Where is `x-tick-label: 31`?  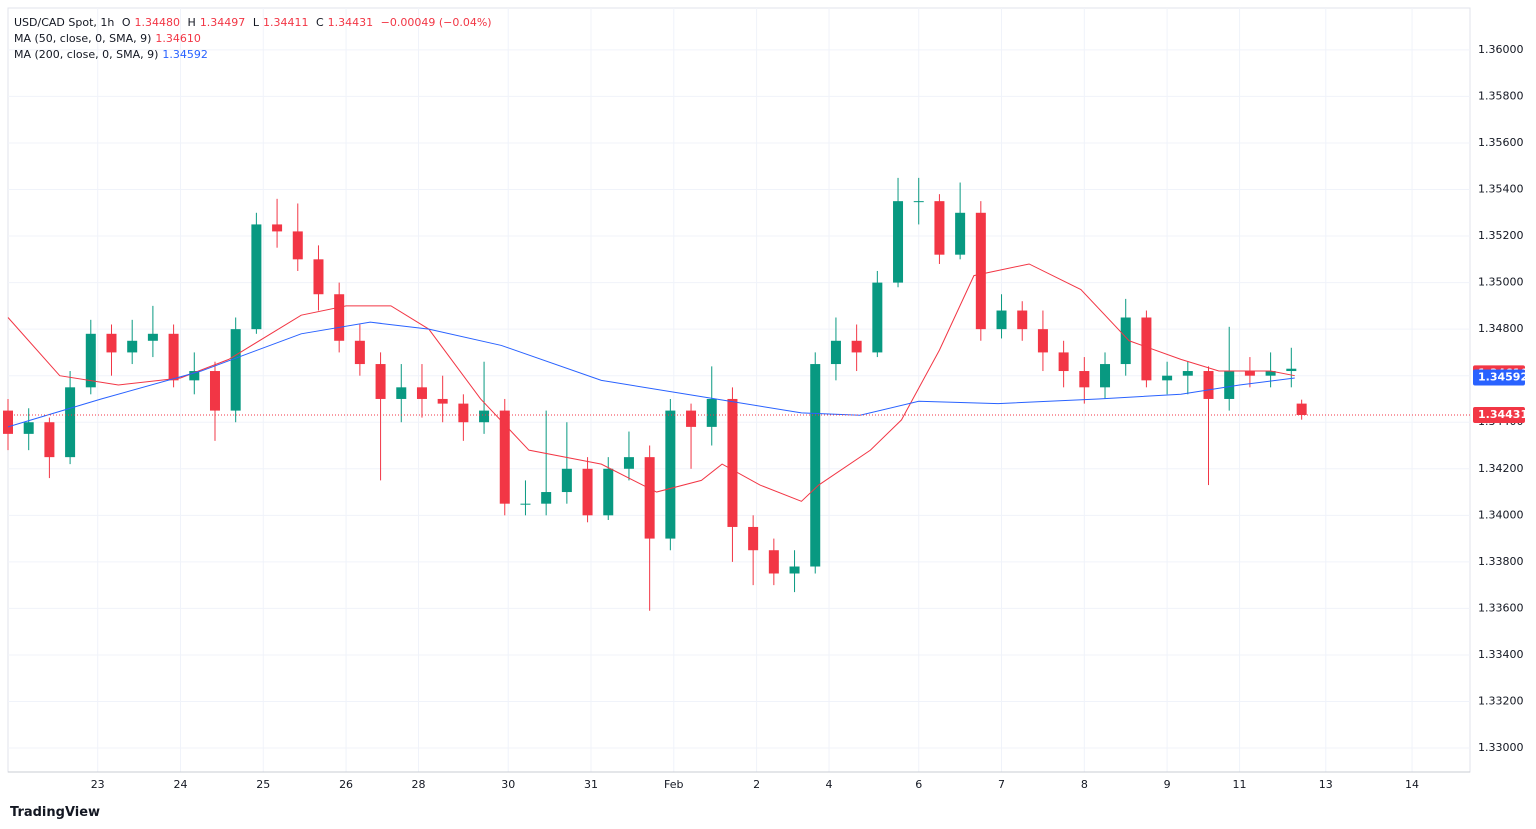 x-tick-label: 31 is located at coordinates (591, 784).